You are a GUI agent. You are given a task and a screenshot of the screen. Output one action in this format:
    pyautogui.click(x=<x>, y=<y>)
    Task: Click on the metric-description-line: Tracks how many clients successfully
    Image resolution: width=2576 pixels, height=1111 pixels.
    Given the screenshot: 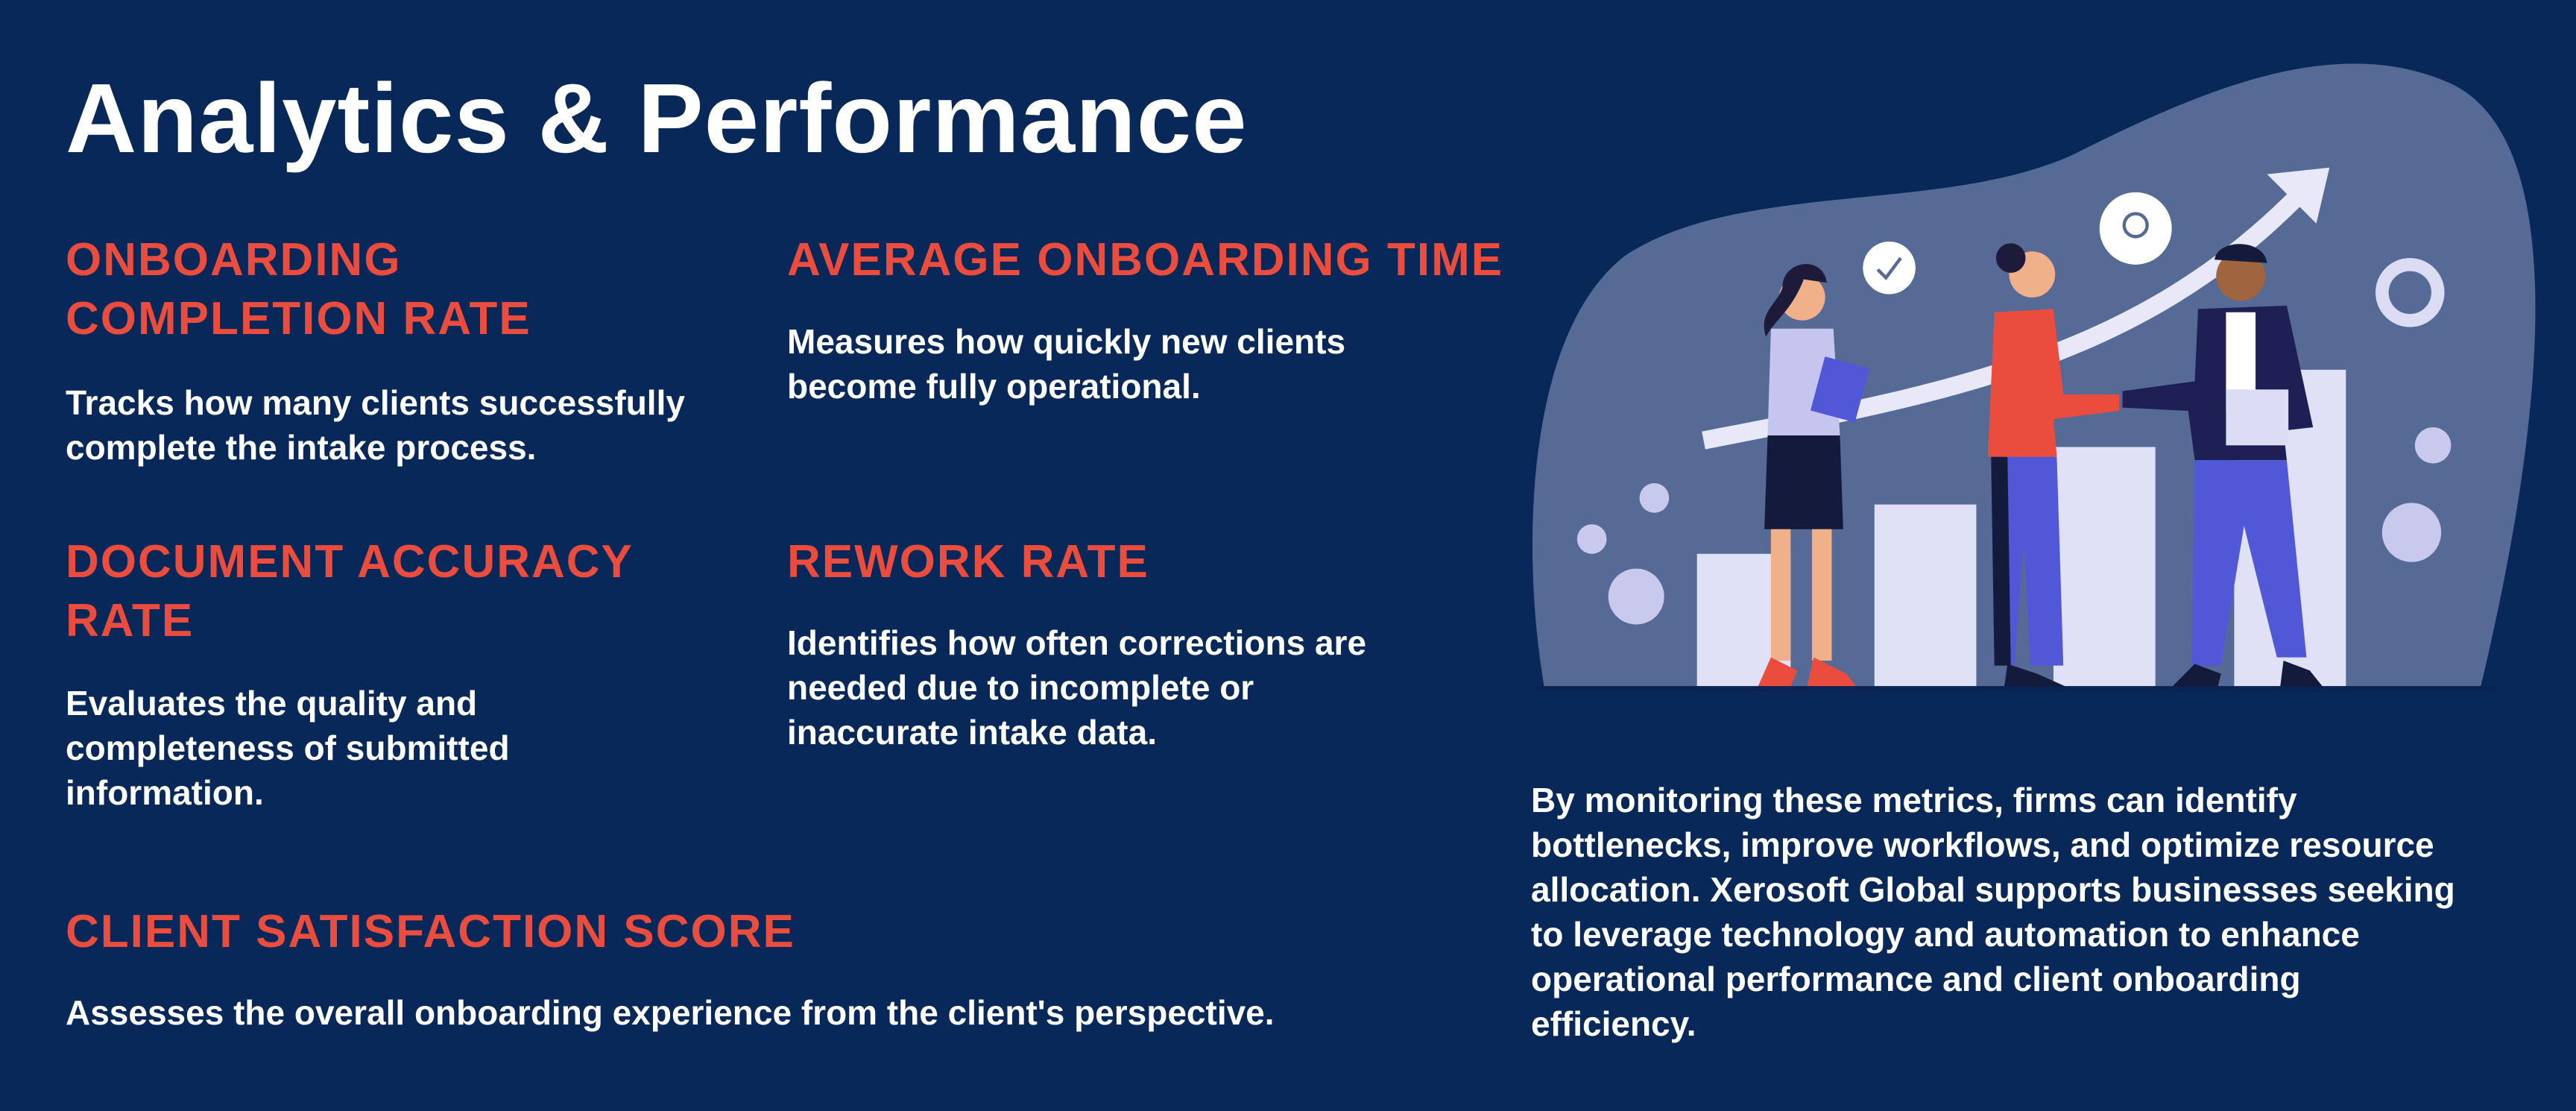 What is the action you would take?
    pyautogui.click(x=376, y=402)
    